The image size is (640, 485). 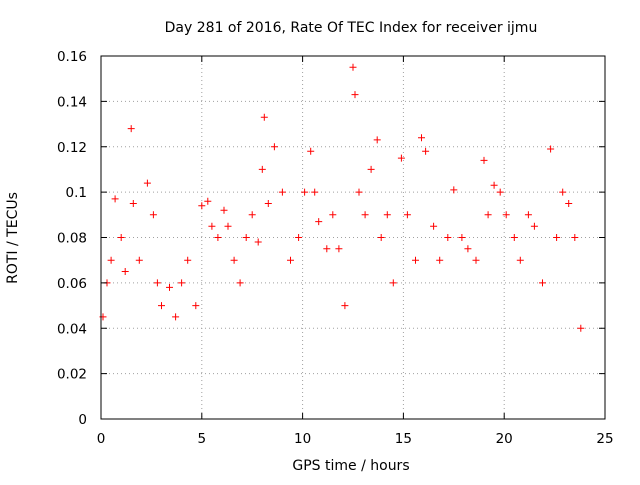 I want to click on y-tick-label: 0.08, so click(x=72, y=239).